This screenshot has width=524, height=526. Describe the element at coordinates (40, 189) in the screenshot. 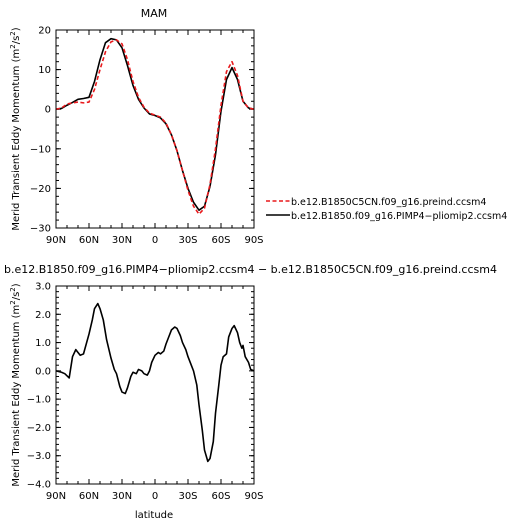

I see `y-tick-label: −20` at that location.